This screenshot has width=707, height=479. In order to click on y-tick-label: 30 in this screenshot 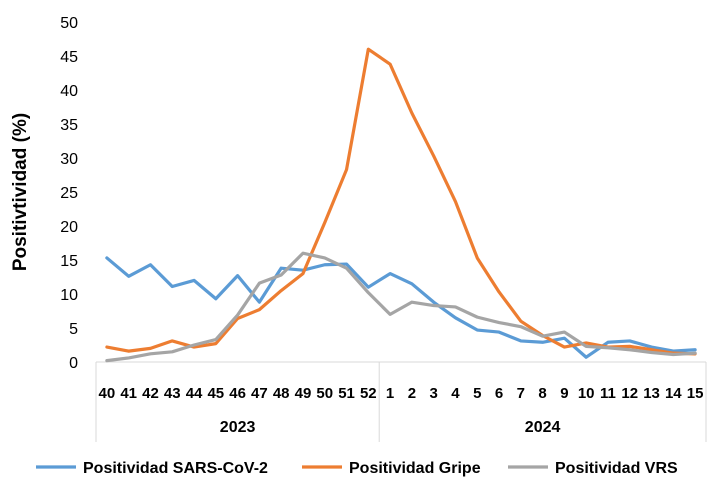, I will do `click(69, 159)`.